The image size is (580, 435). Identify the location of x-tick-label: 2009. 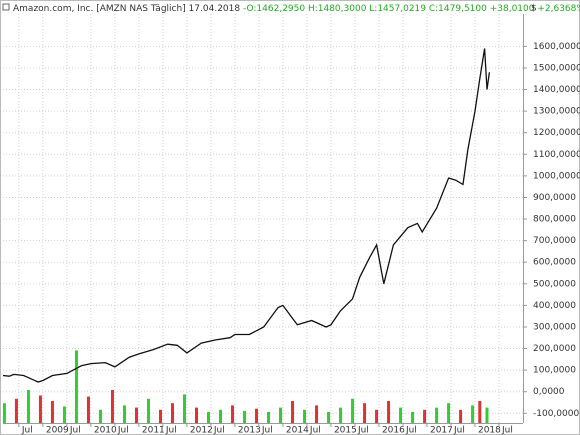
(57, 430).